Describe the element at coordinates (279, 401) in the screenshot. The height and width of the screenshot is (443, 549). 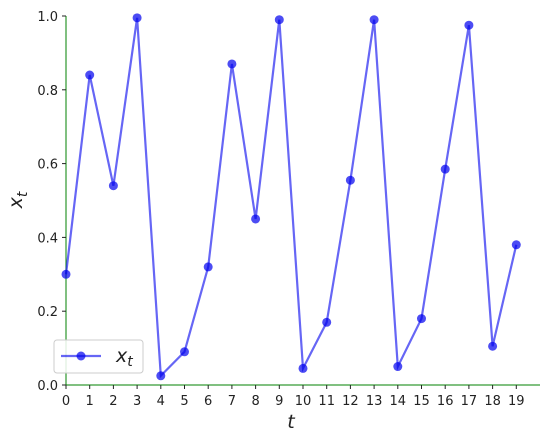
I see `x-tick-label: 9` at that location.